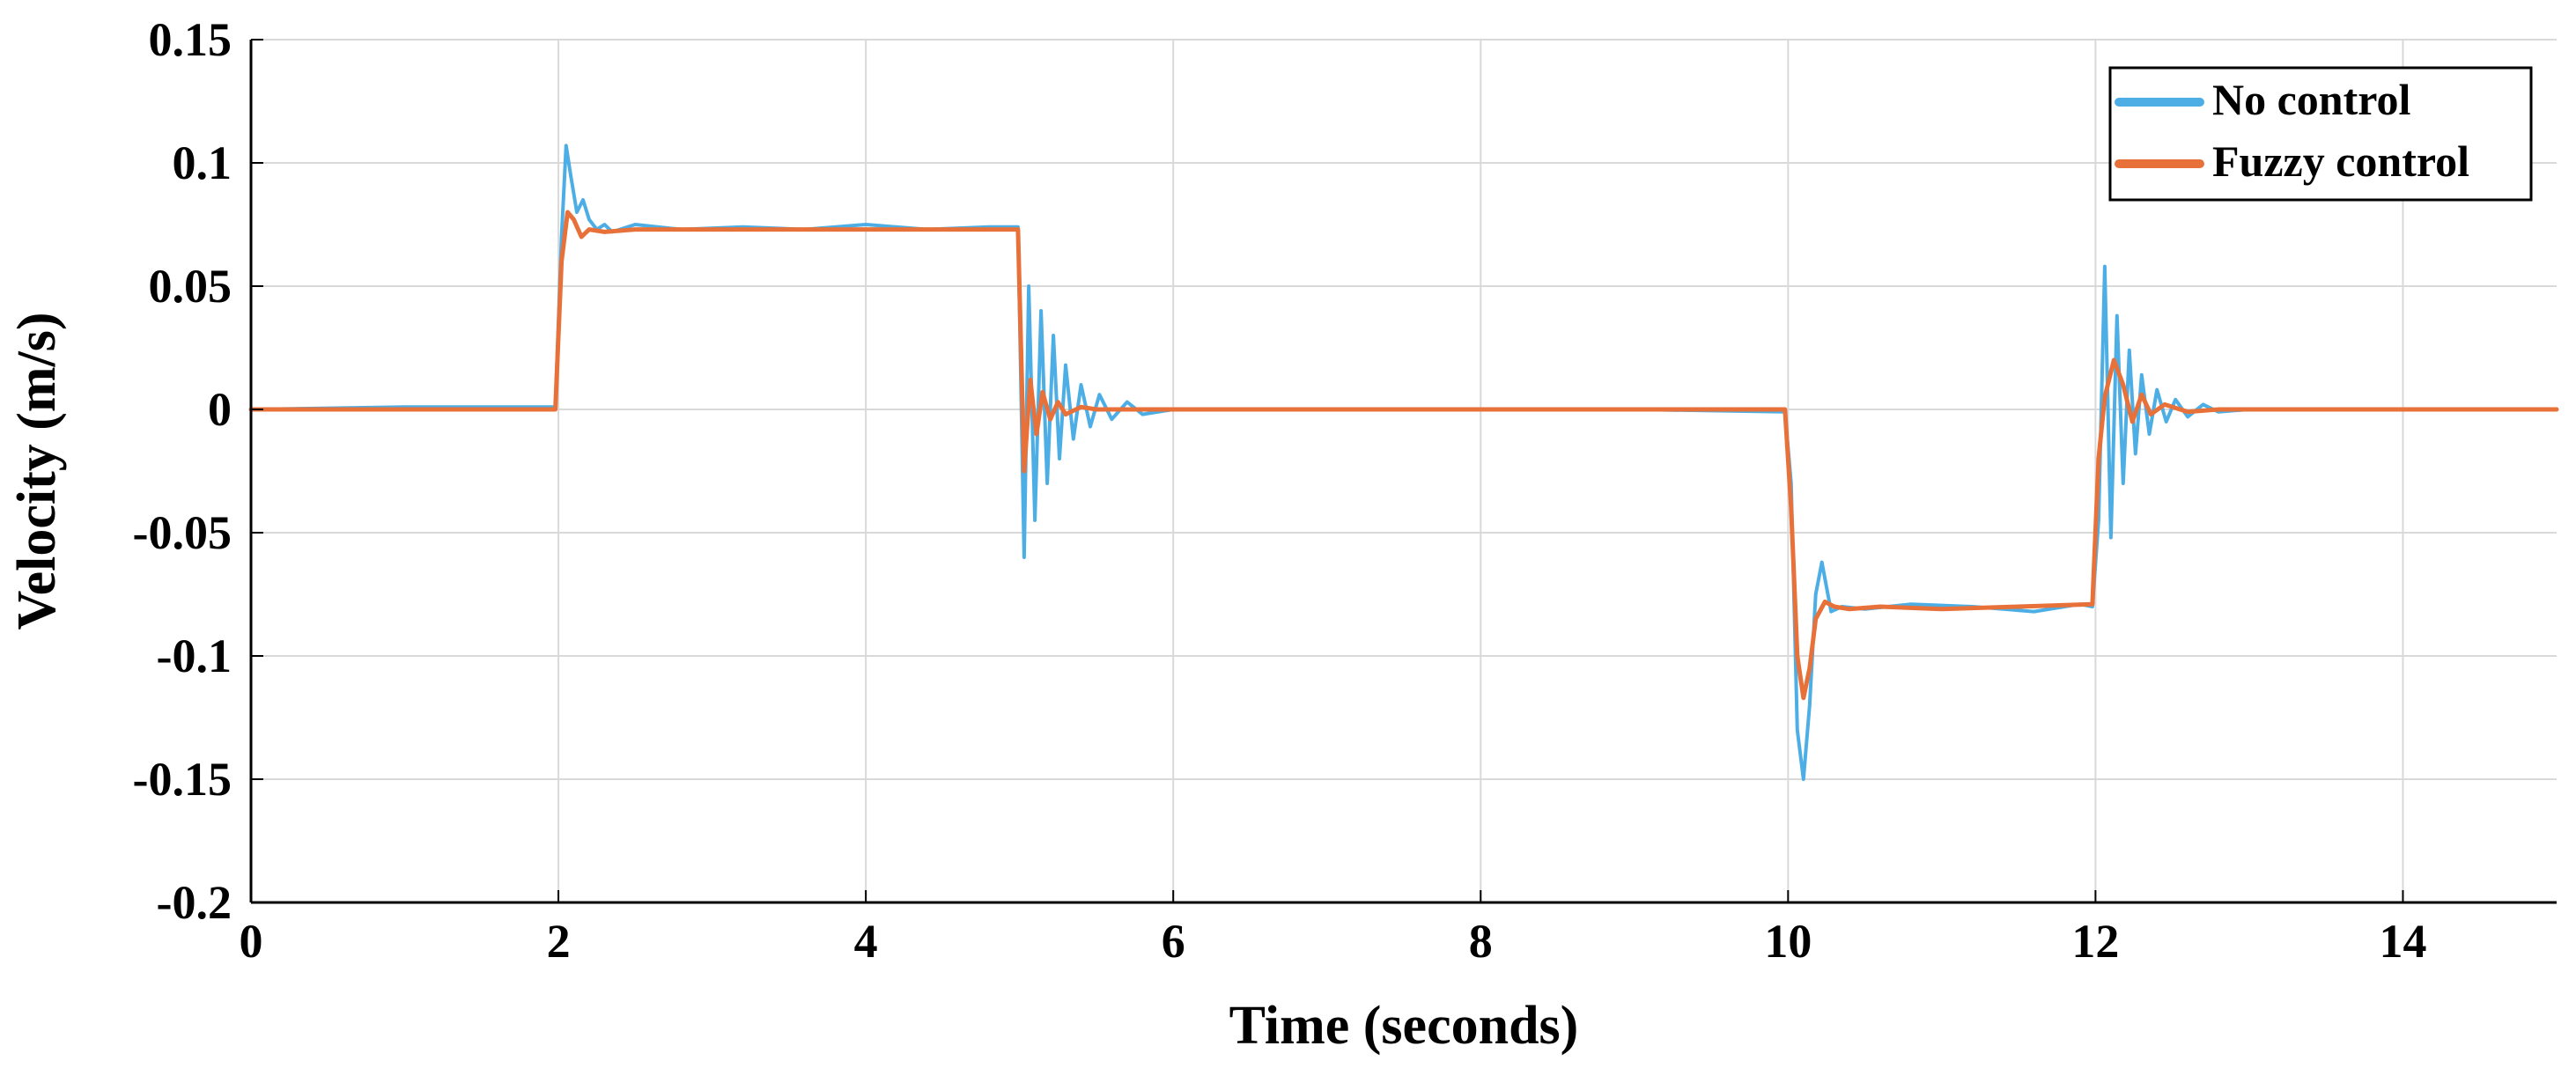 The height and width of the screenshot is (1068, 2576). What do you see at coordinates (559, 941) in the screenshot?
I see `x-tick-label: 2` at bounding box center [559, 941].